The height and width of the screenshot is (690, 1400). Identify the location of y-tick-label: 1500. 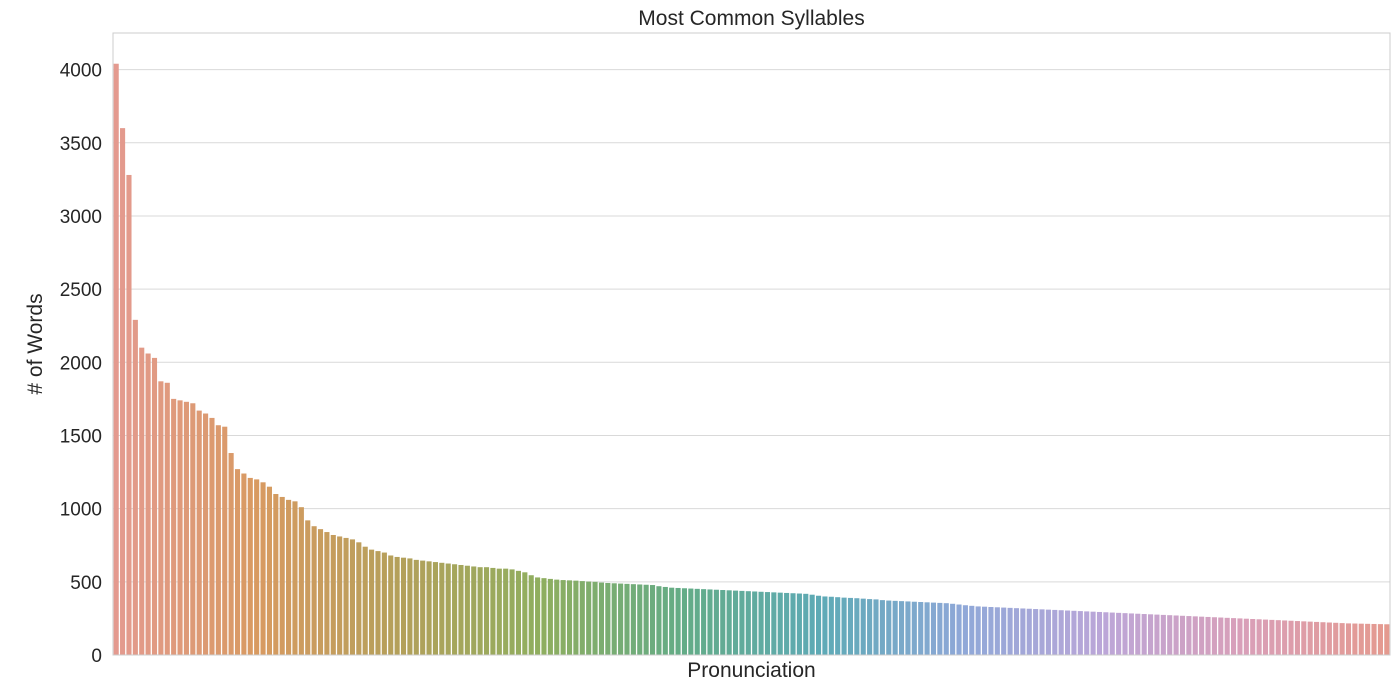
(81, 436).